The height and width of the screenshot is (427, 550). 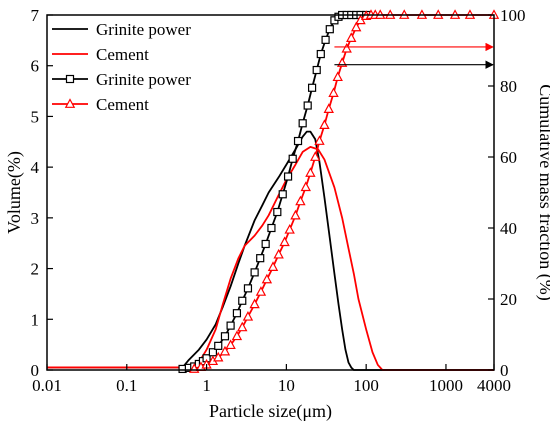 I want to click on y-axis-left: 0 1 2 3 4 5 6 7, so click(x=42, y=193).